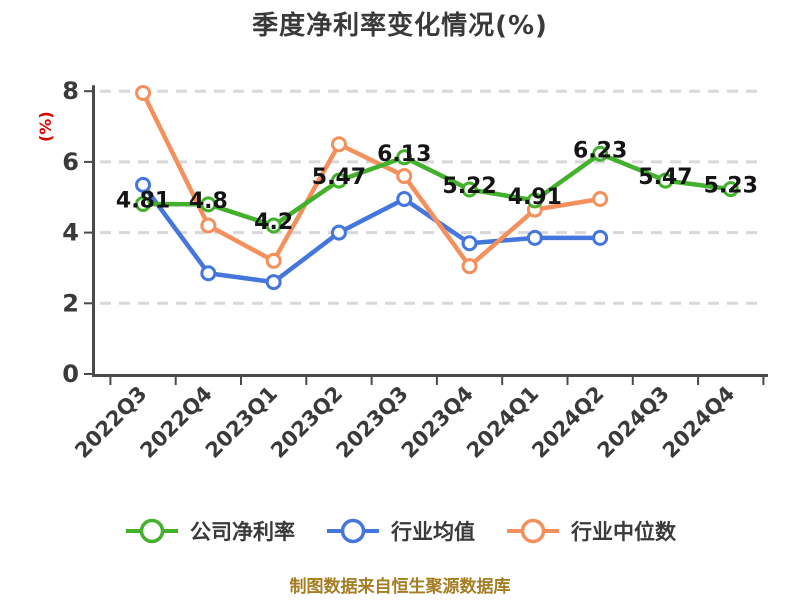  What do you see at coordinates (371, 233) in the screenshot?
I see `line-industry-mean` at bounding box center [371, 233].